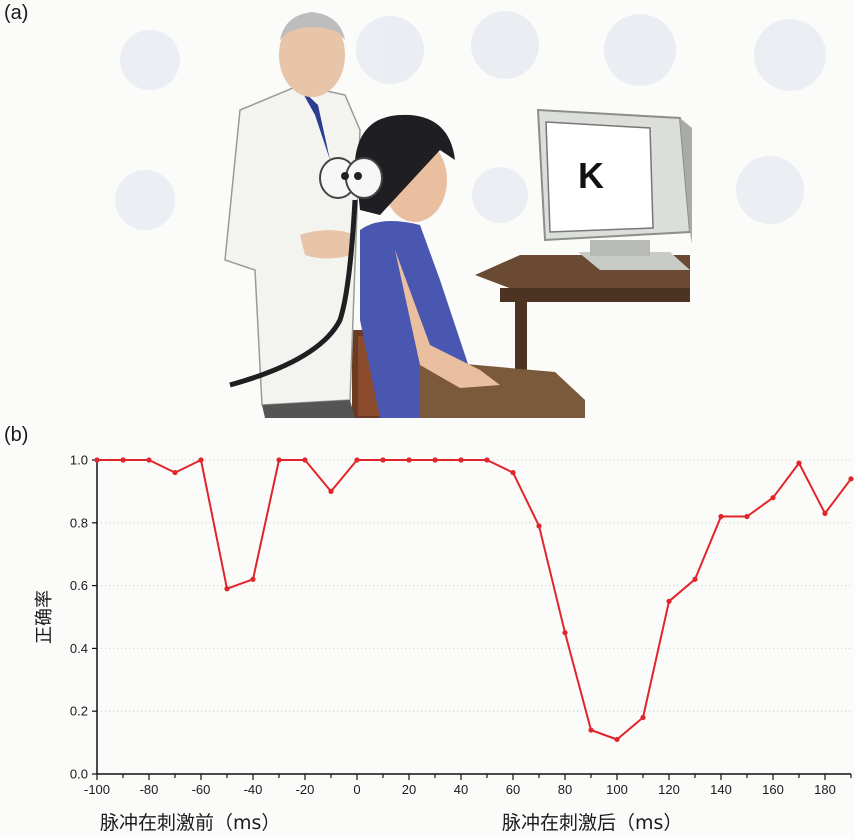  I want to click on y-tick-label: 0.0, so click(79, 774).